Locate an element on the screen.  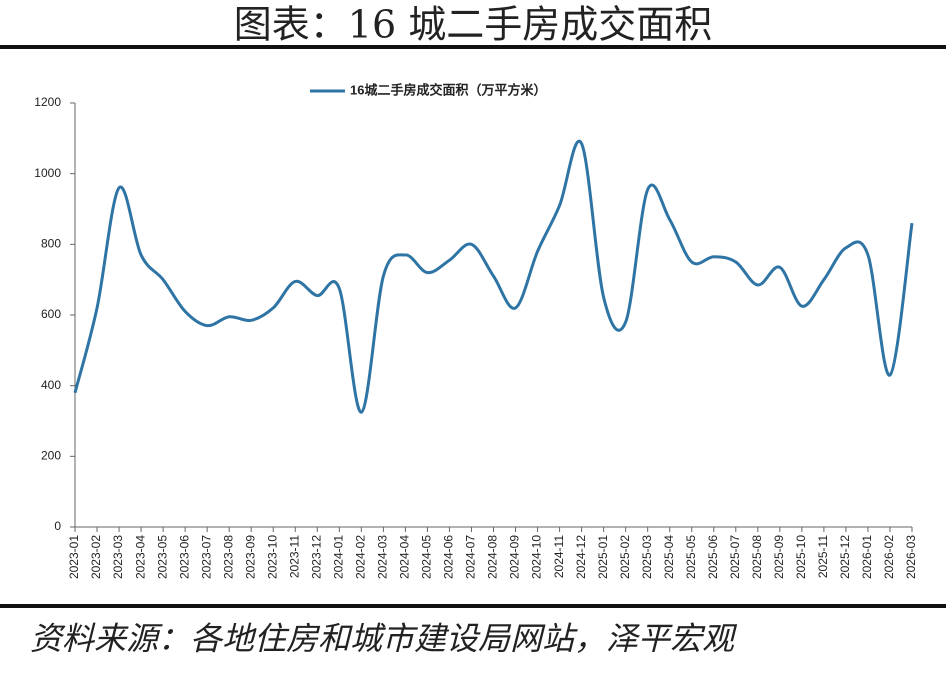
x-tick-label: 2025-09 is located at coordinates (779, 557).